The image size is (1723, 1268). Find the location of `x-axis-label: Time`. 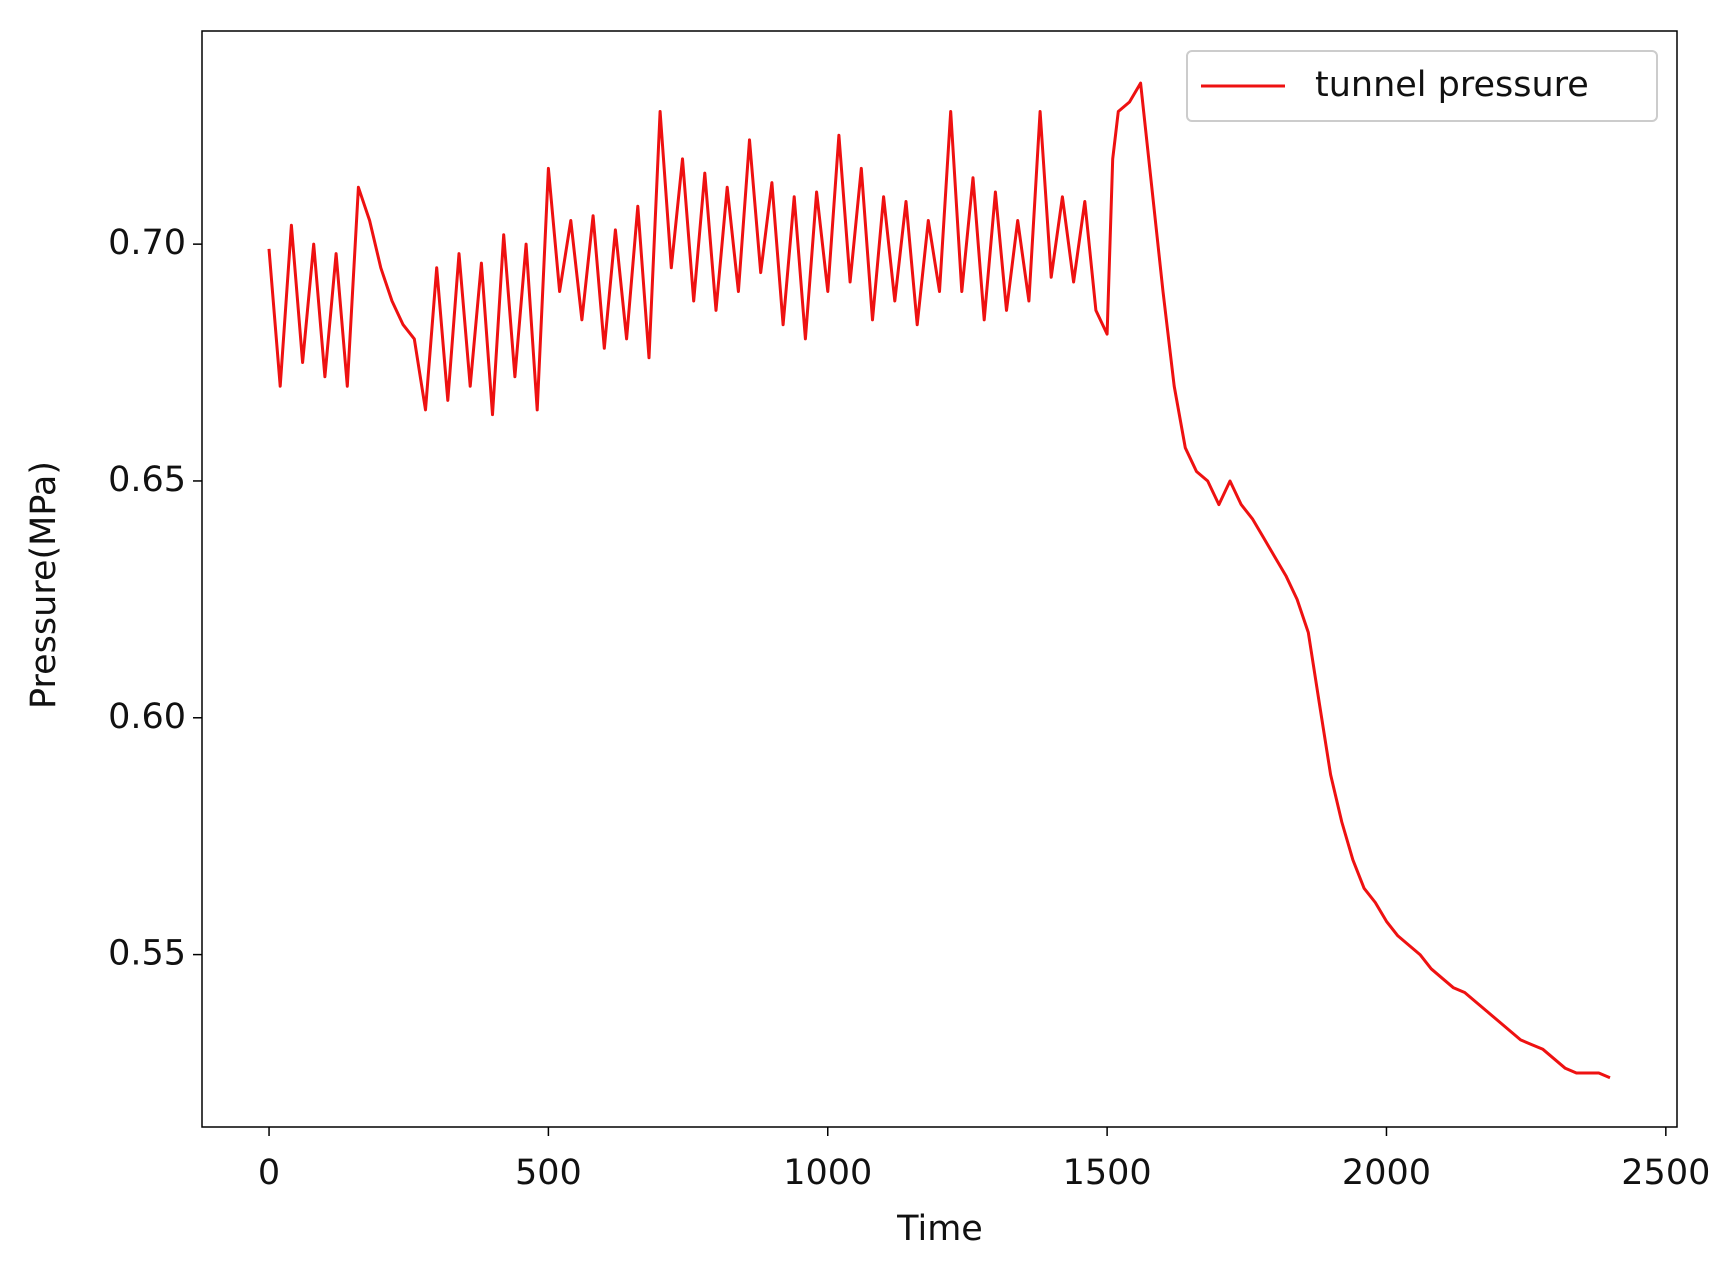

x-axis-label: Time is located at coordinates (939, 1229).